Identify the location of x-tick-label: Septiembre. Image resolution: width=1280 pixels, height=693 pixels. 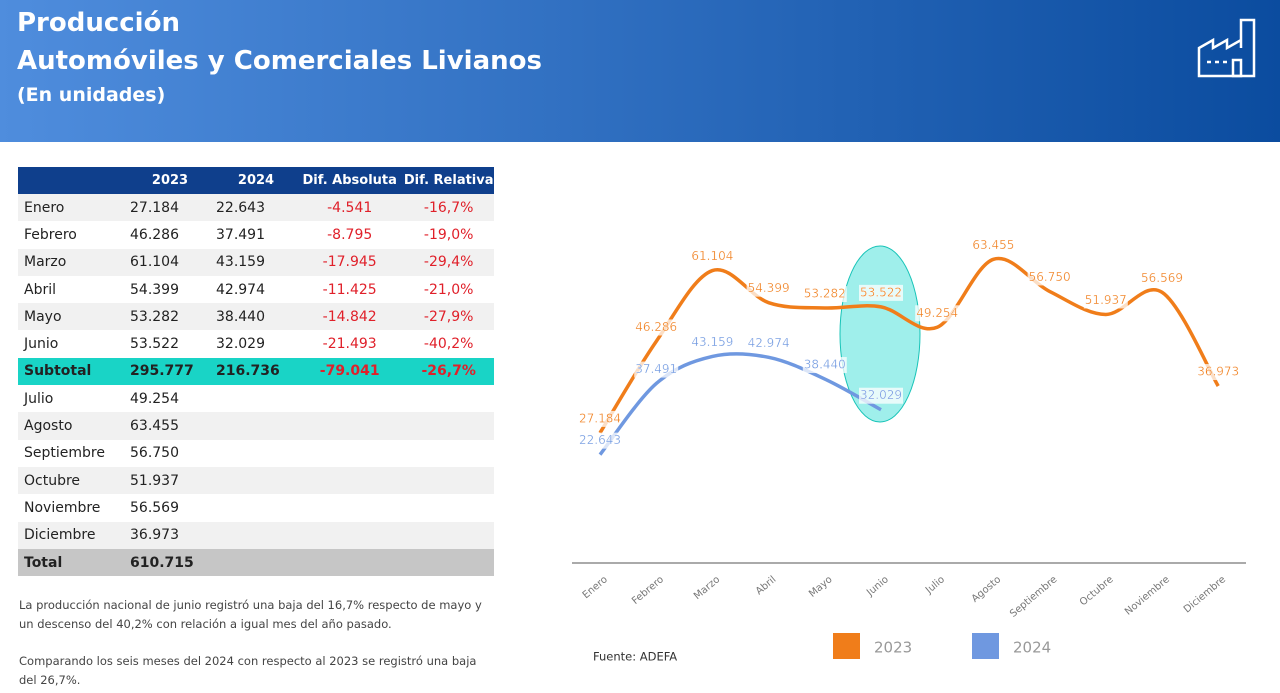
(1033, 597).